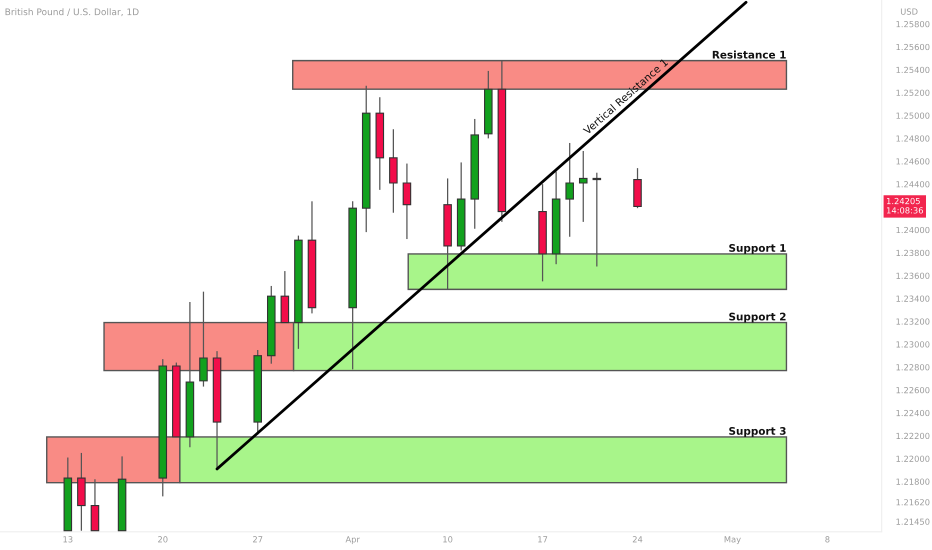 The width and height of the screenshot is (932, 550). Describe the element at coordinates (913, 367) in the screenshot. I see `y-tick-label: 1.22800` at that location.